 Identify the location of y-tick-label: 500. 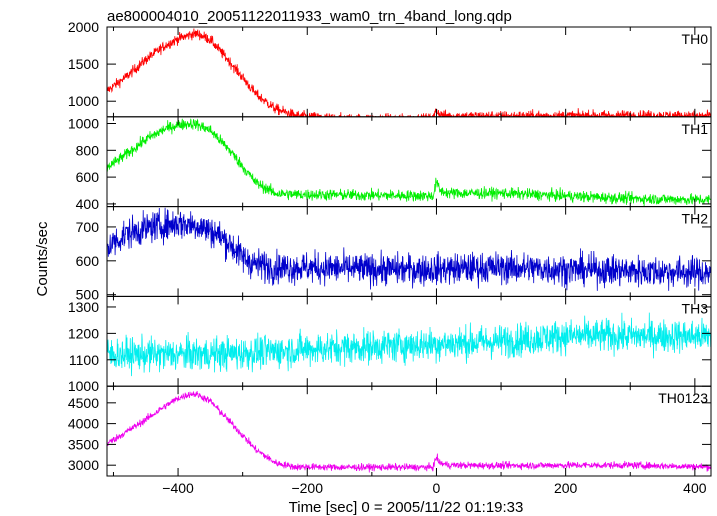
(88, 295).